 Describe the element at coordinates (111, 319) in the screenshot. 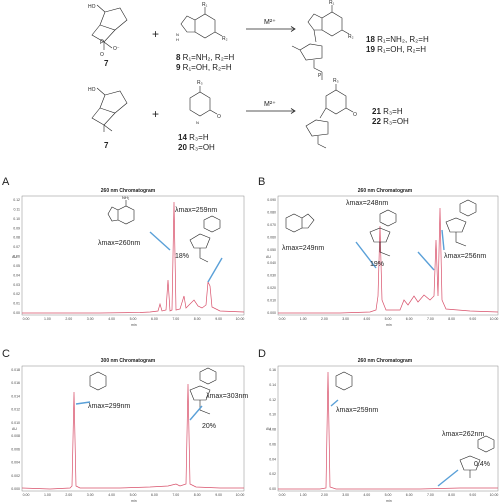

I see `x-tick-label: 4.00` at that location.